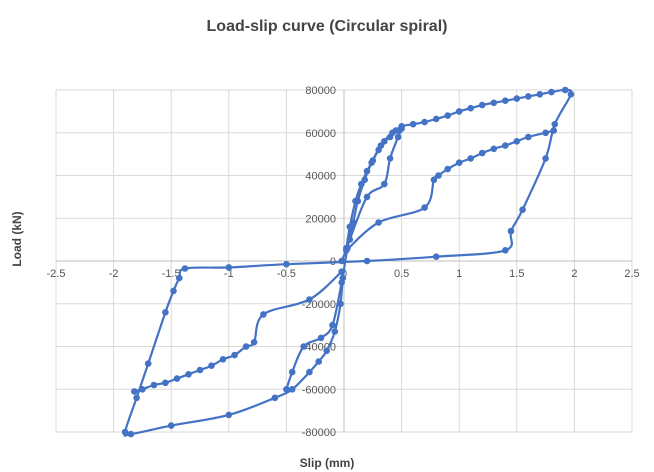 This screenshot has width=654, height=472. What do you see at coordinates (319, 390) in the screenshot?
I see `y-tick-label: -60000` at bounding box center [319, 390].